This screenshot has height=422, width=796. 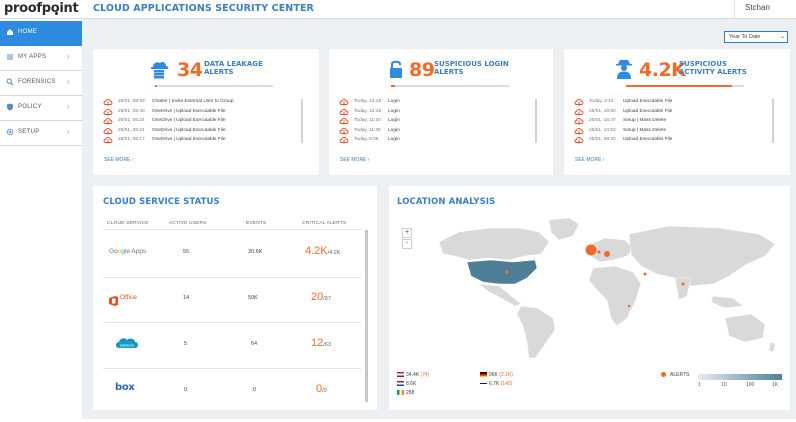 I want to click on suspicious-activity-count: 4.2K, so click(x=662, y=70).